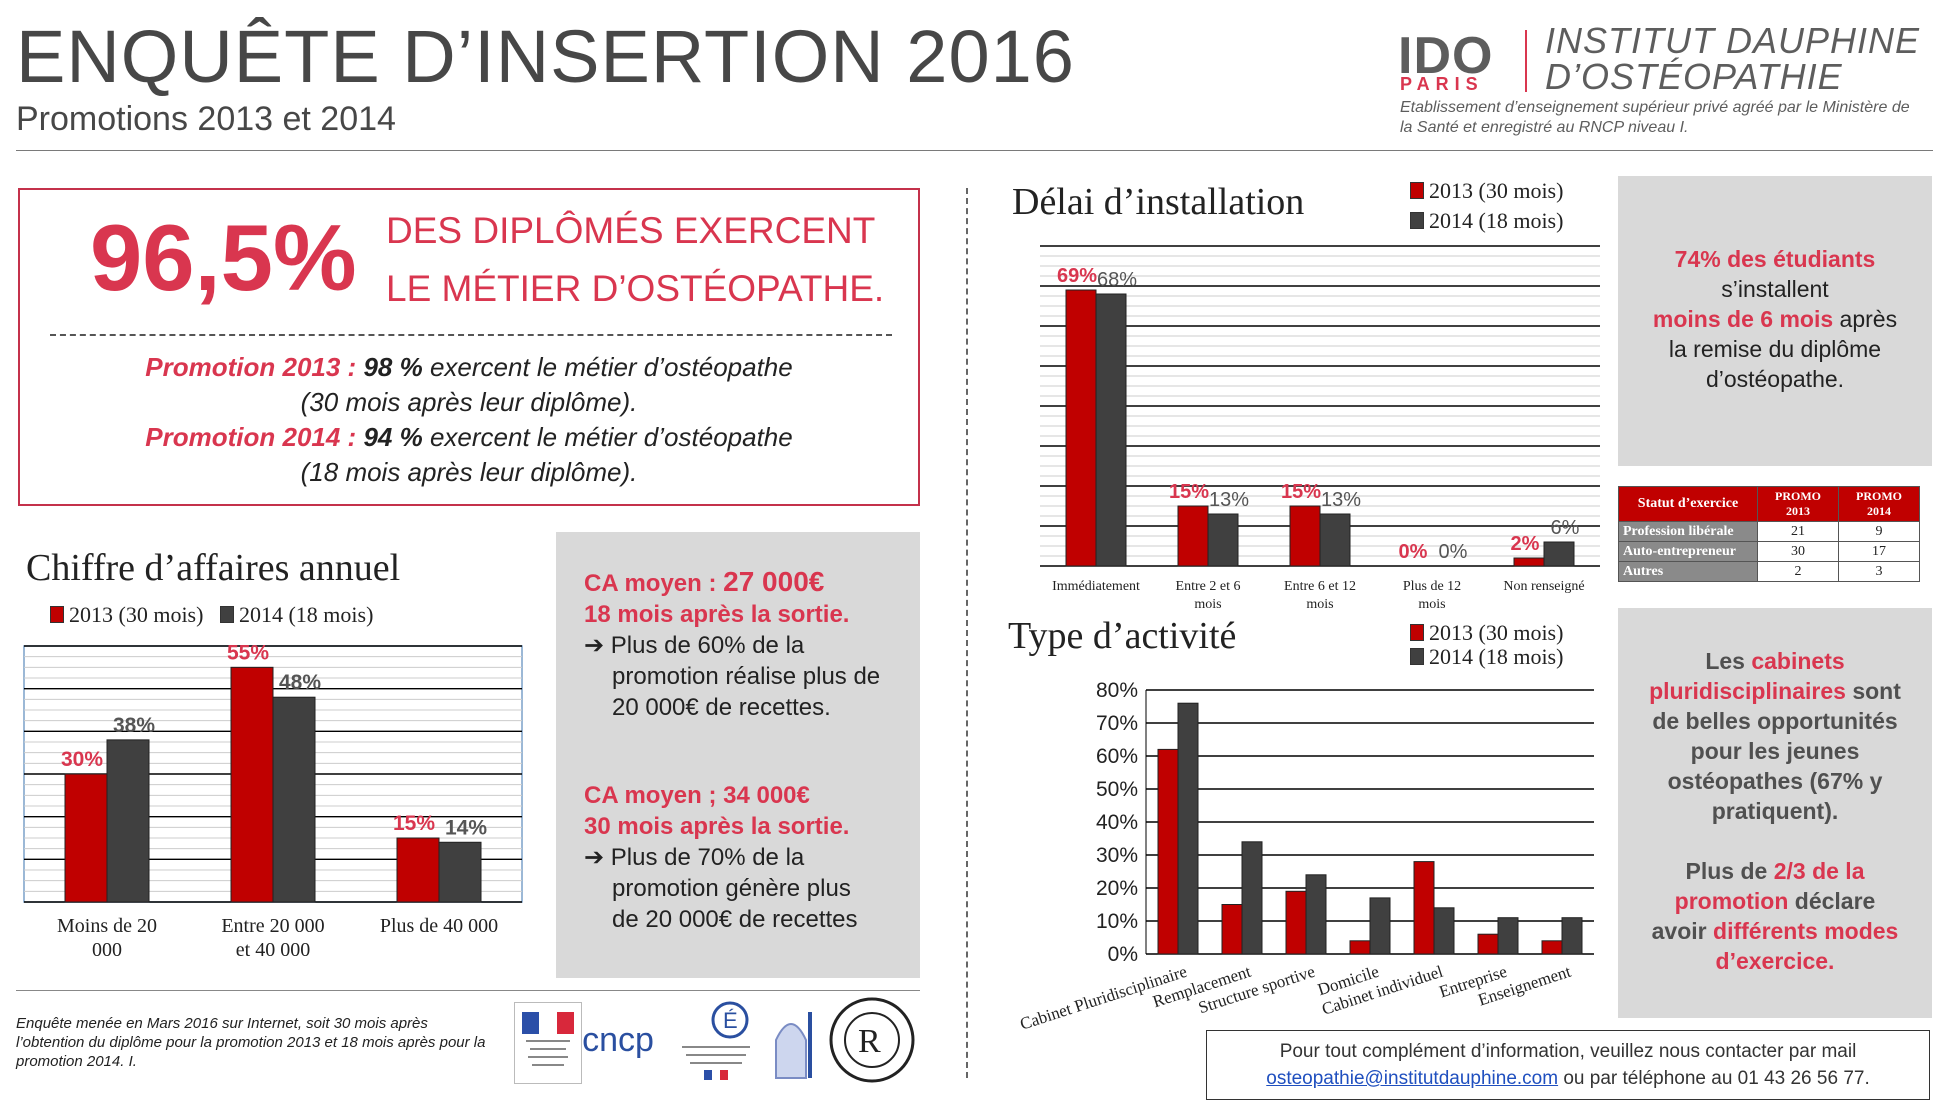 This screenshot has width=1933, height=1104. Describe the element at coordinates (1341, 500) in the screenshot. I see `chart-data-label: 13%` at that location.